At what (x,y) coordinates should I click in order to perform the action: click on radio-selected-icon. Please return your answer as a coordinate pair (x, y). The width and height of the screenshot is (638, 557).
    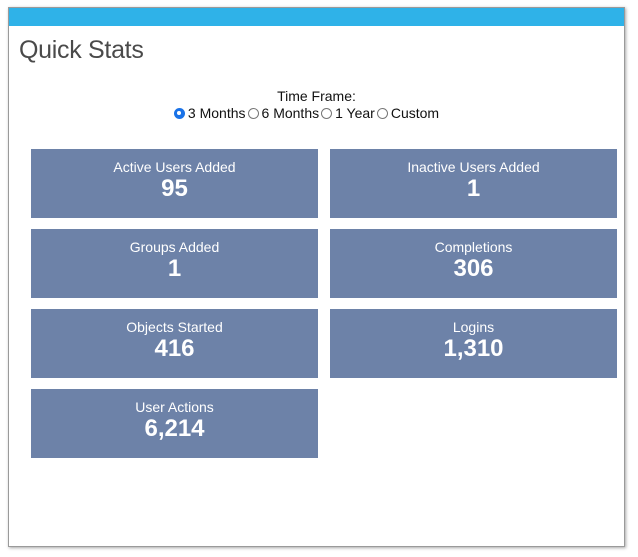
    Looking at the image, I should click on (179, 113).